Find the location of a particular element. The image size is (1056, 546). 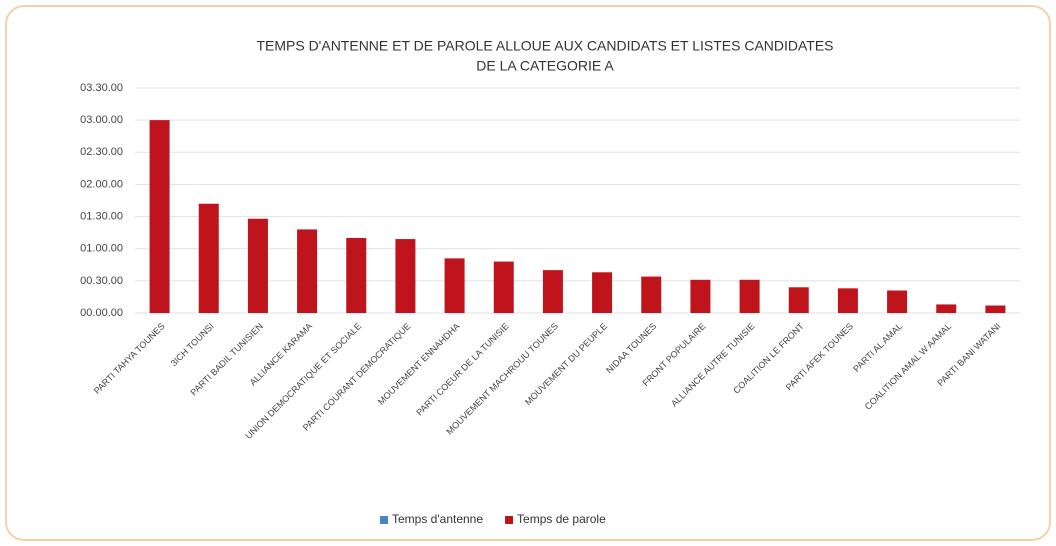

y-tick-label: 02.30.00 is located at coordinates (101, 152).